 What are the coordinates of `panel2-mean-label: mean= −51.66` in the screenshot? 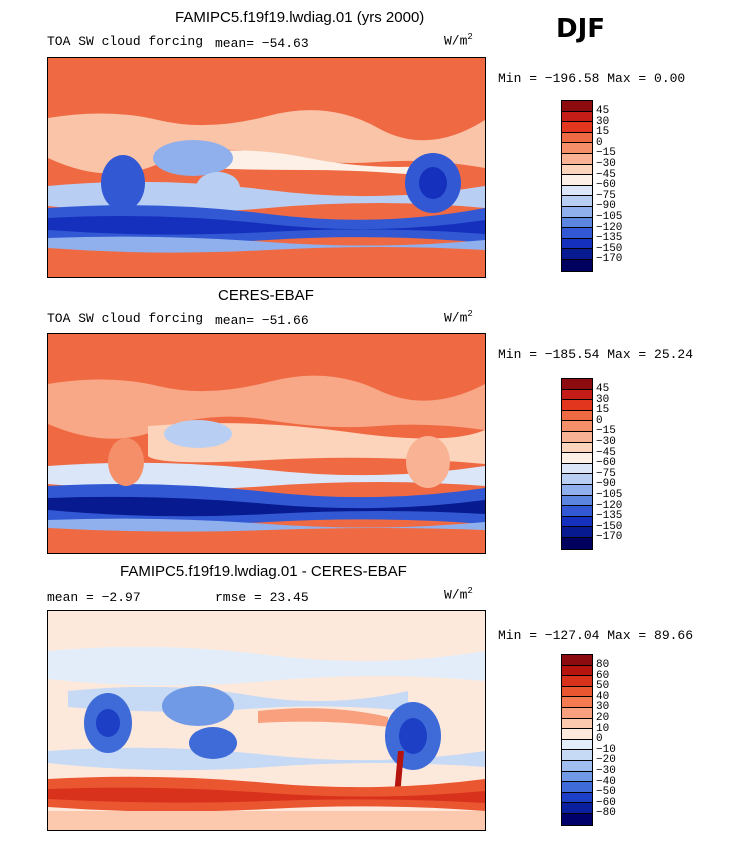 It's located at (262, 320).